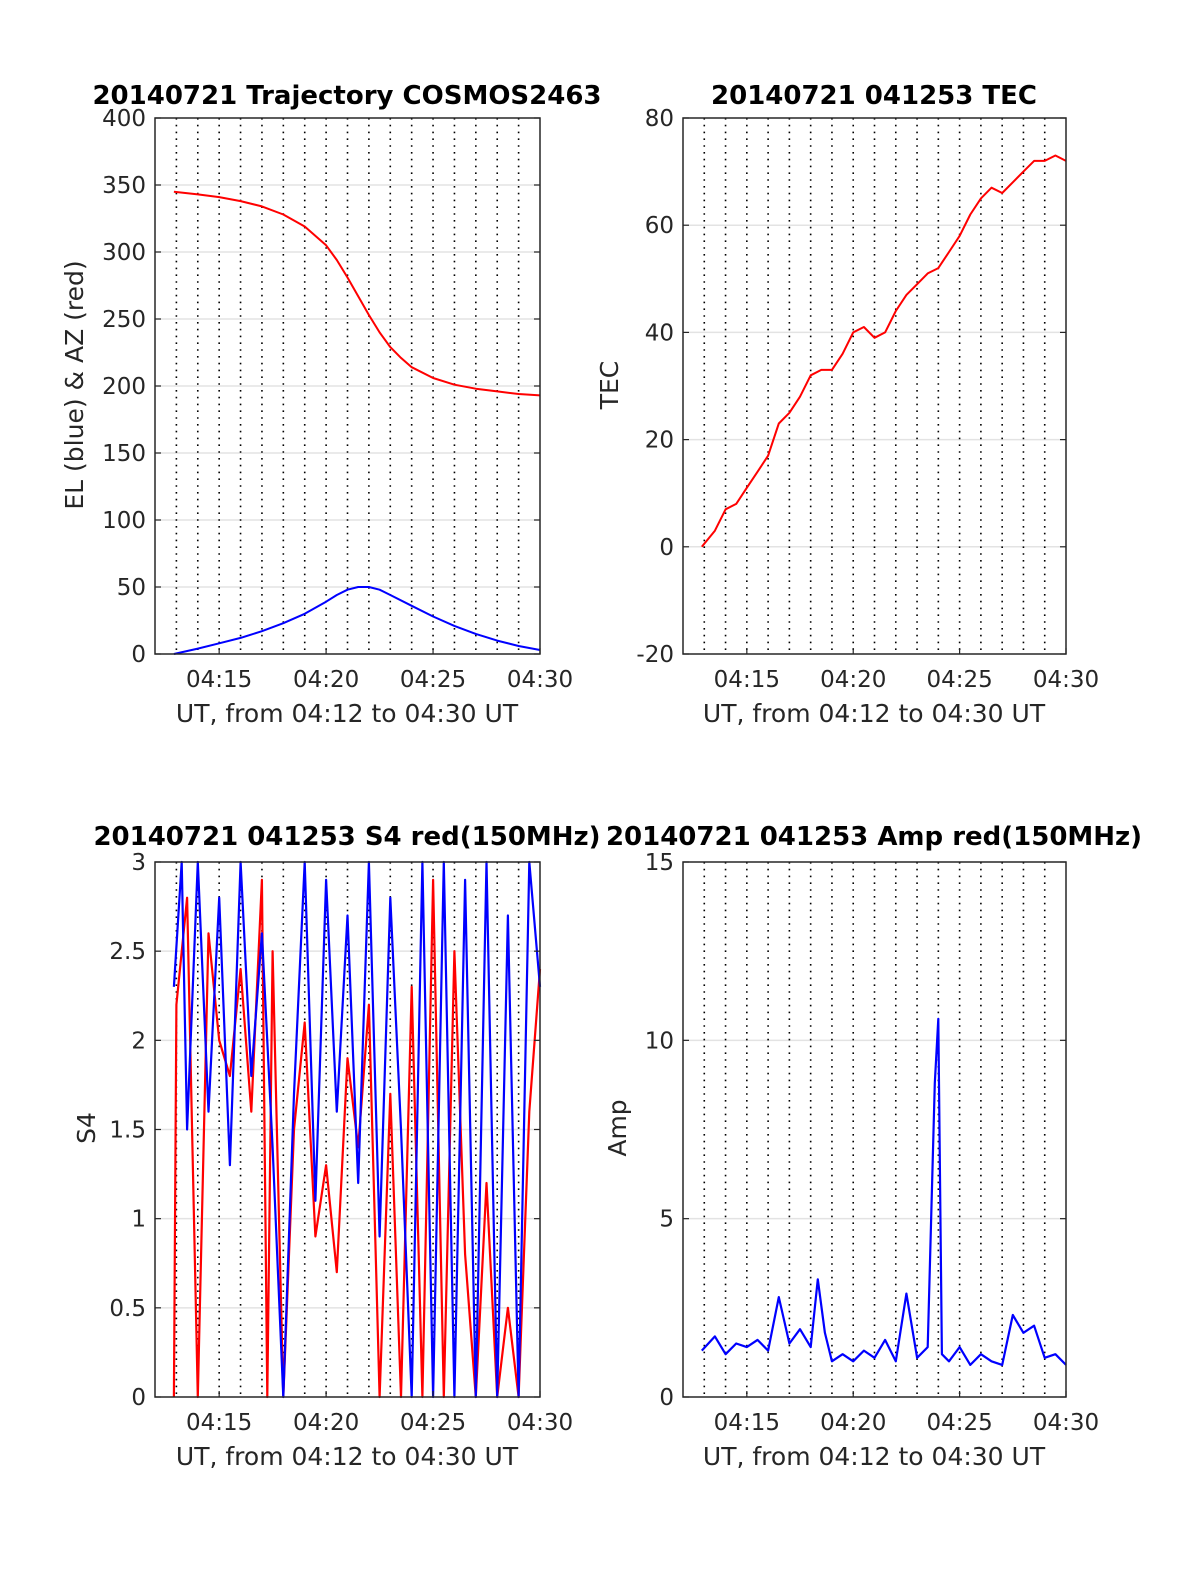 The image size is (1200, 1575). I want to click on ticks-amp: 0 5 10 15 04:15 04:20 04:25 04:30, so click(872, 1143).